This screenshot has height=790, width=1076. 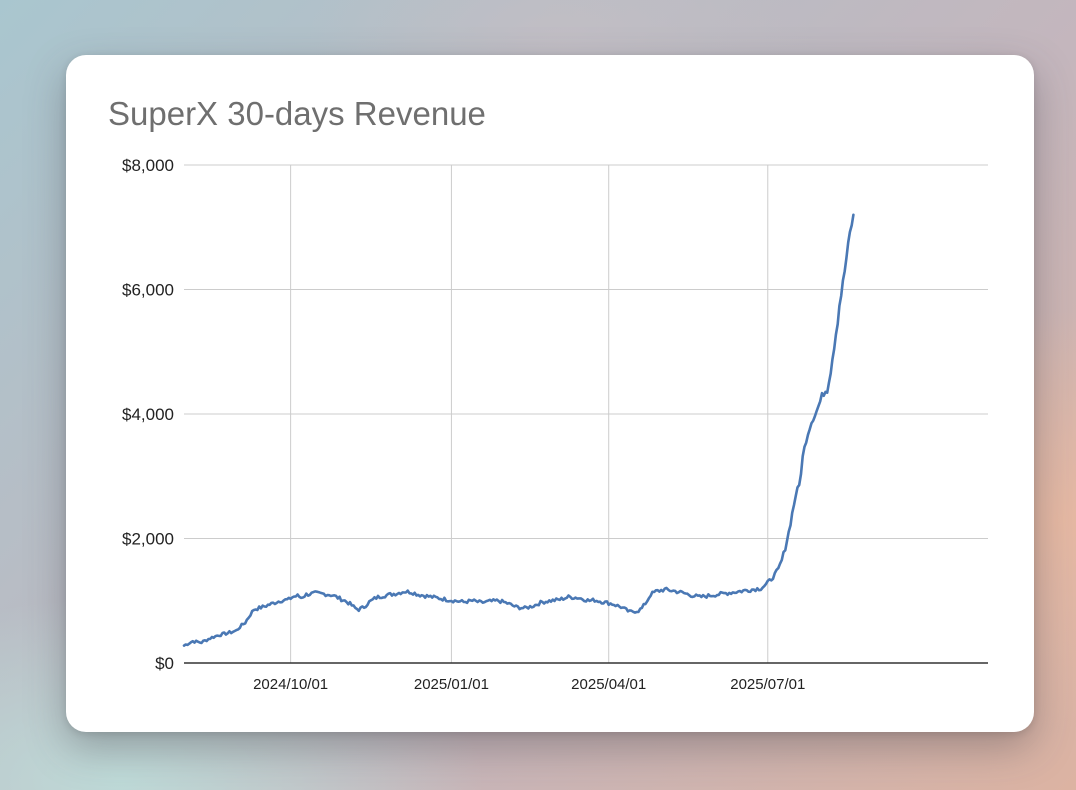 What do you see at coordinates (451, 684) in the screenshot?
I see `x-tick-label: 2025/01/01` at bounding box center [451, 684].